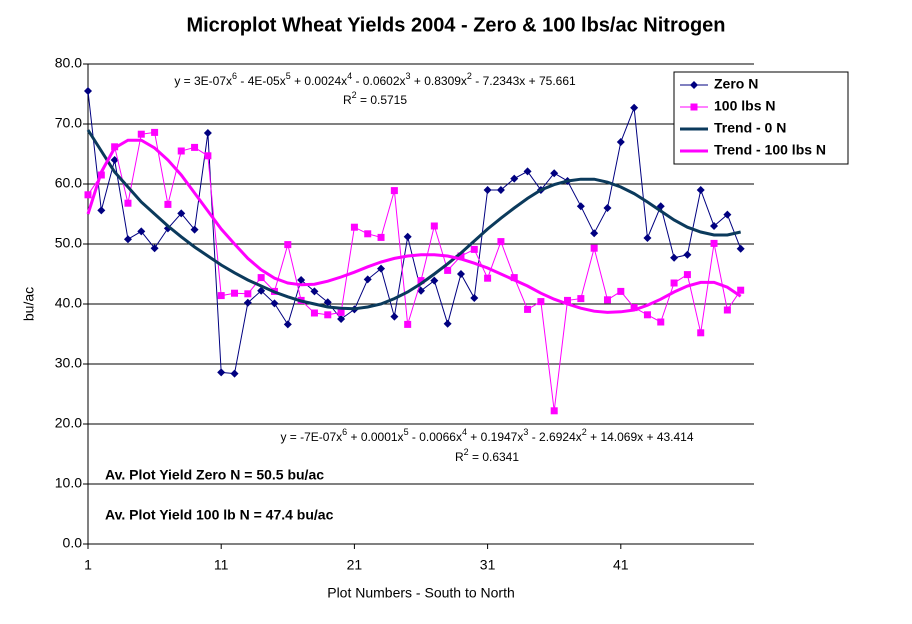  I want to click on equation-part: - 4E-05x, so click(261, 81).